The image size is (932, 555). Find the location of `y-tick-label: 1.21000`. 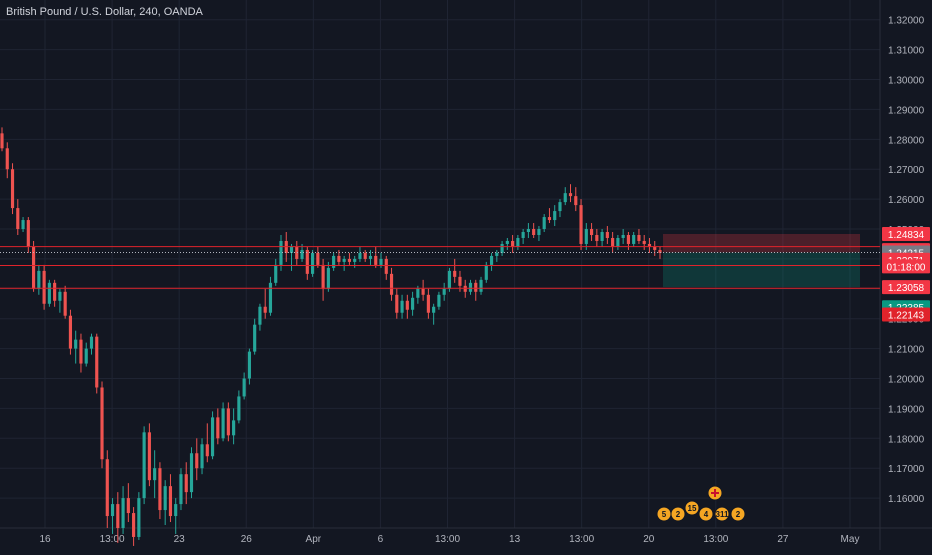

y-tick-label: 1.21000 is located at coordinates (906, 350).